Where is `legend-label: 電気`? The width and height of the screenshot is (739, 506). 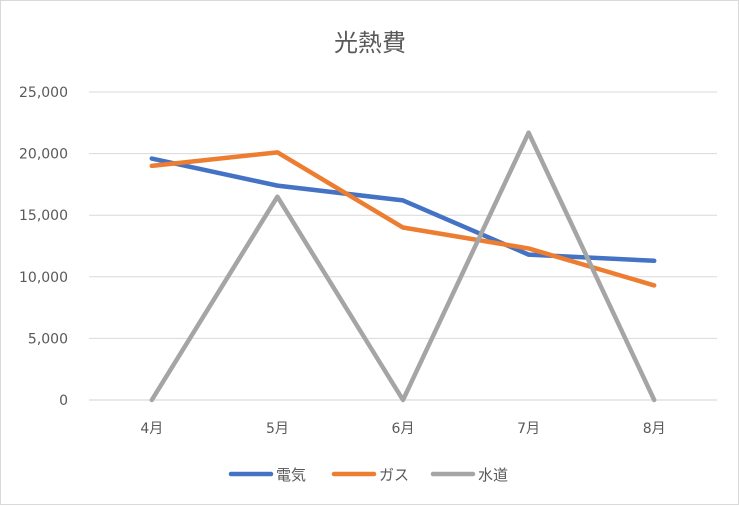 legend-label: 電気 is located at coordinates (291, 475).